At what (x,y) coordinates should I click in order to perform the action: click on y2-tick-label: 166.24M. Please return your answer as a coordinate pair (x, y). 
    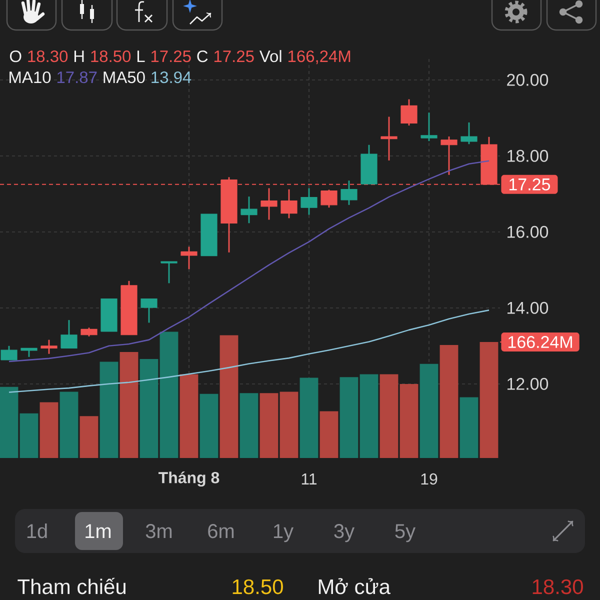
    Looking at the image, I should click on (540, 342).